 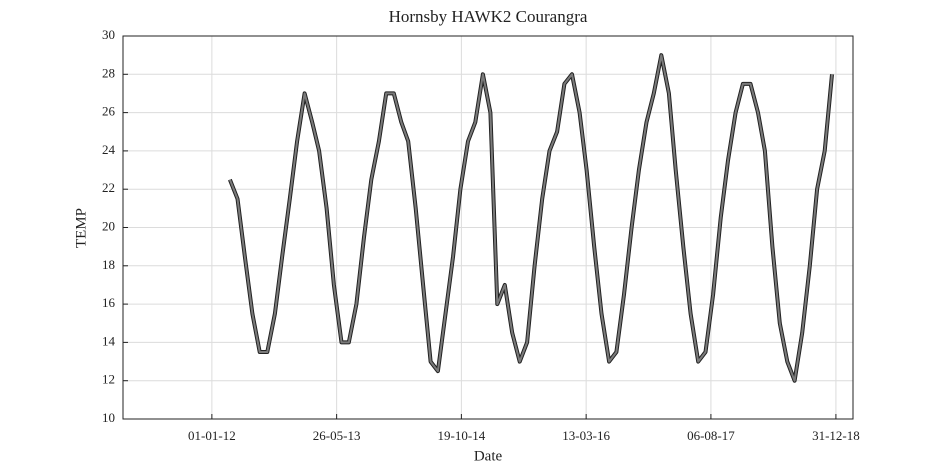 What do you see at coordinates (488, 456) in the screenshot?
I see `x-axis-label: Date` at bounding box center [488, 456].